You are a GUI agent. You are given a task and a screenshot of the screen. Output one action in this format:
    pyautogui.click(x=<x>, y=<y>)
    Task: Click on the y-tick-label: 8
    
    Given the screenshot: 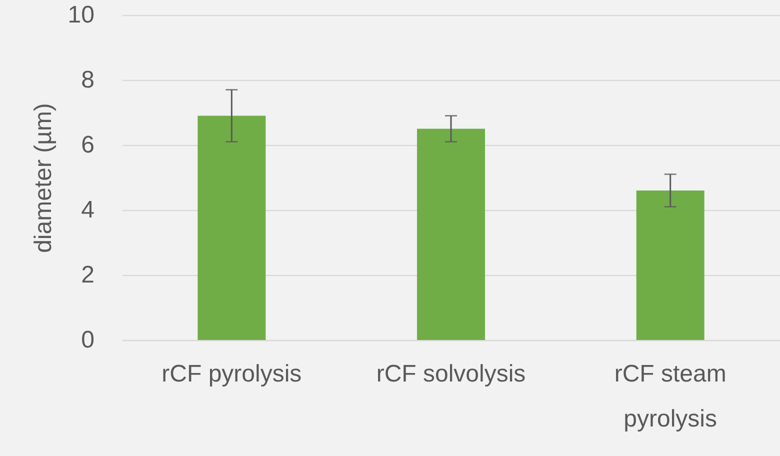 What is the action you would take?
    pyautogui.click(x=87, y=80)
    